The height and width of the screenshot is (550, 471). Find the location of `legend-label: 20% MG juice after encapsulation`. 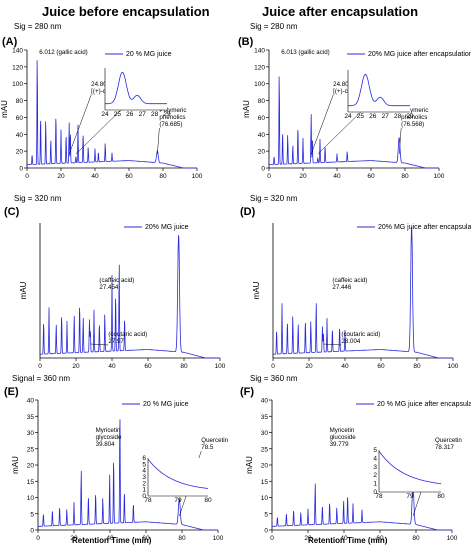

legend-label: 20% MG juice after encapsulation is located at coordinates (419, 54).